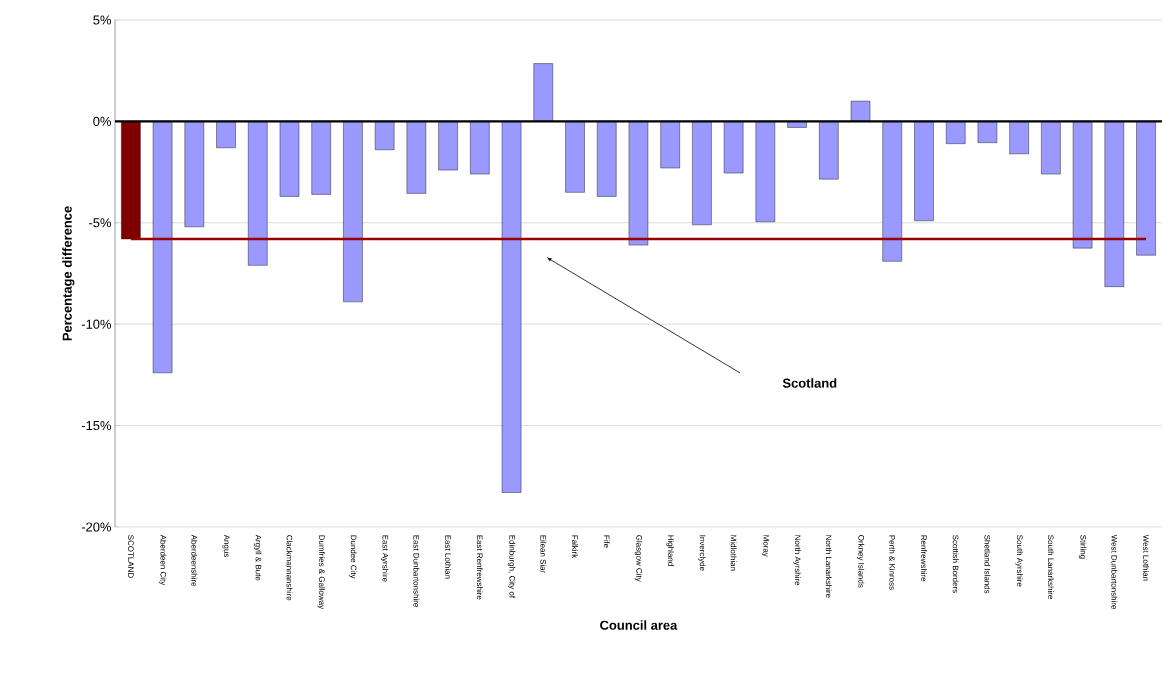 Image resolution: width=1163 pixels, height=692 pixels. I want to click on annotation: Scotland, so click(809, 383).